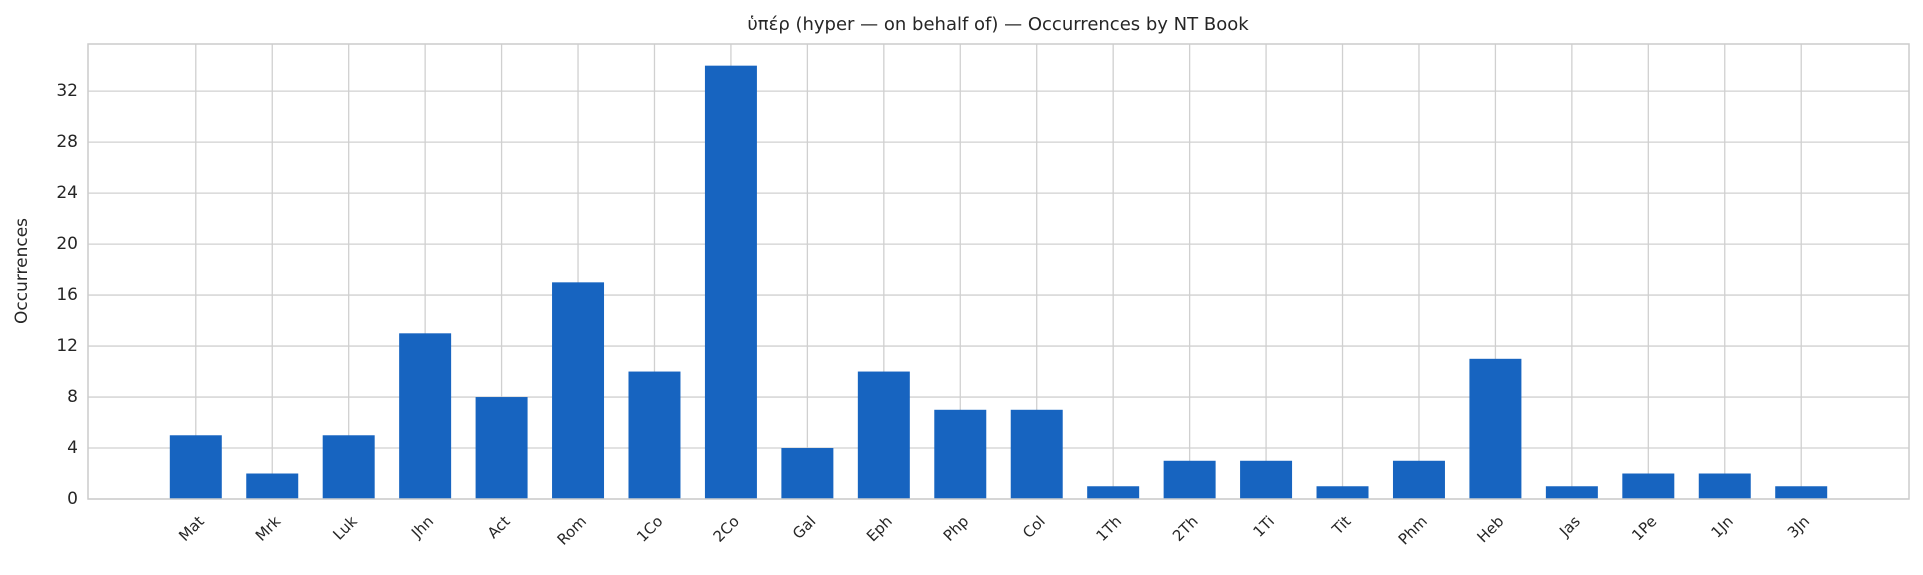 The image size is (1923, 575). Describe the element at coordinates (345, 528) in the screenshot. I see `x-tick-label: Luk` at that location.